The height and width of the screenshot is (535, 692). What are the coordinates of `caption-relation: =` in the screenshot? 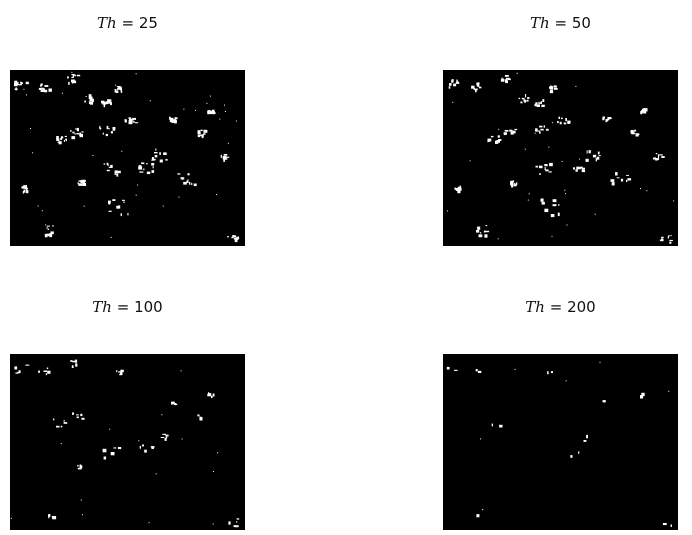 It's located at (561, 23).